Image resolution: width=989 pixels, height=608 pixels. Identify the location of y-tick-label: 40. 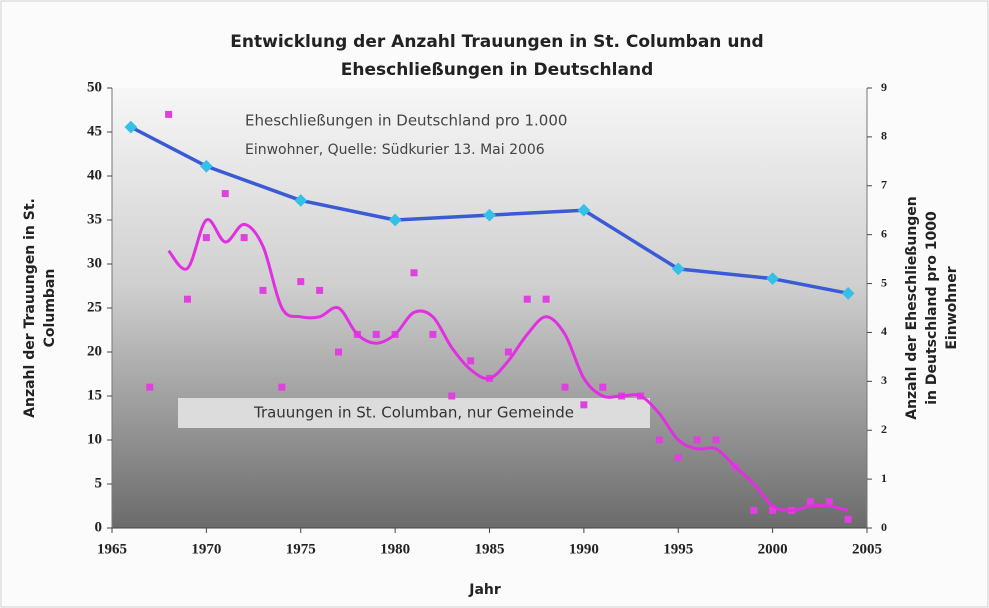
(94, 175).